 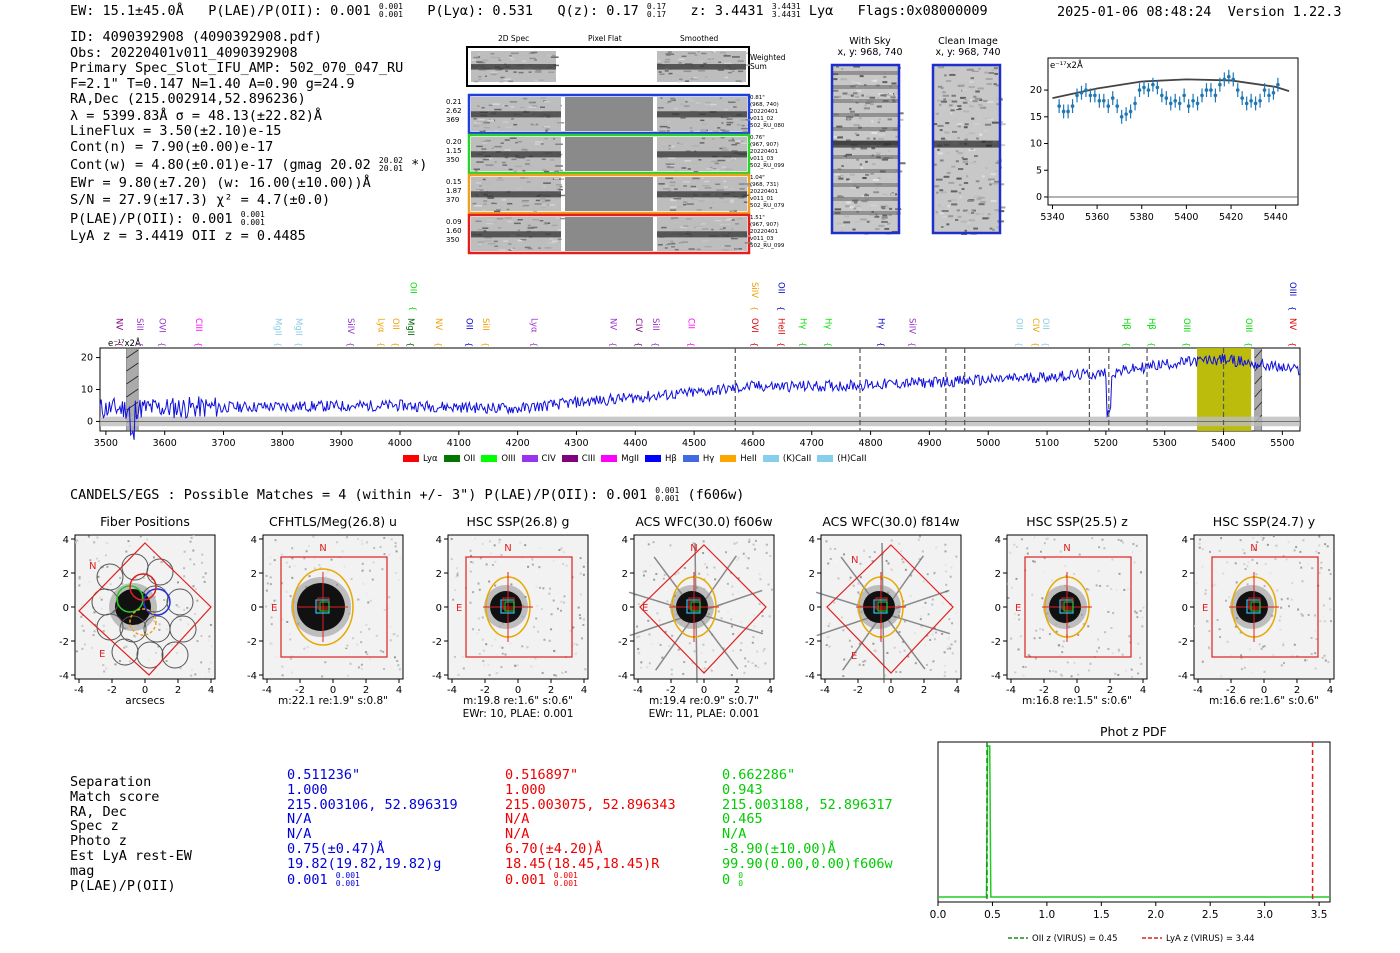 What do you see at coordinates (767, 152) in the screenshot?
I see `spec-row-right-label: 0.76" (967, 907) 20220401 v011_03 502_RU_099` at bounding box center [767, 152].